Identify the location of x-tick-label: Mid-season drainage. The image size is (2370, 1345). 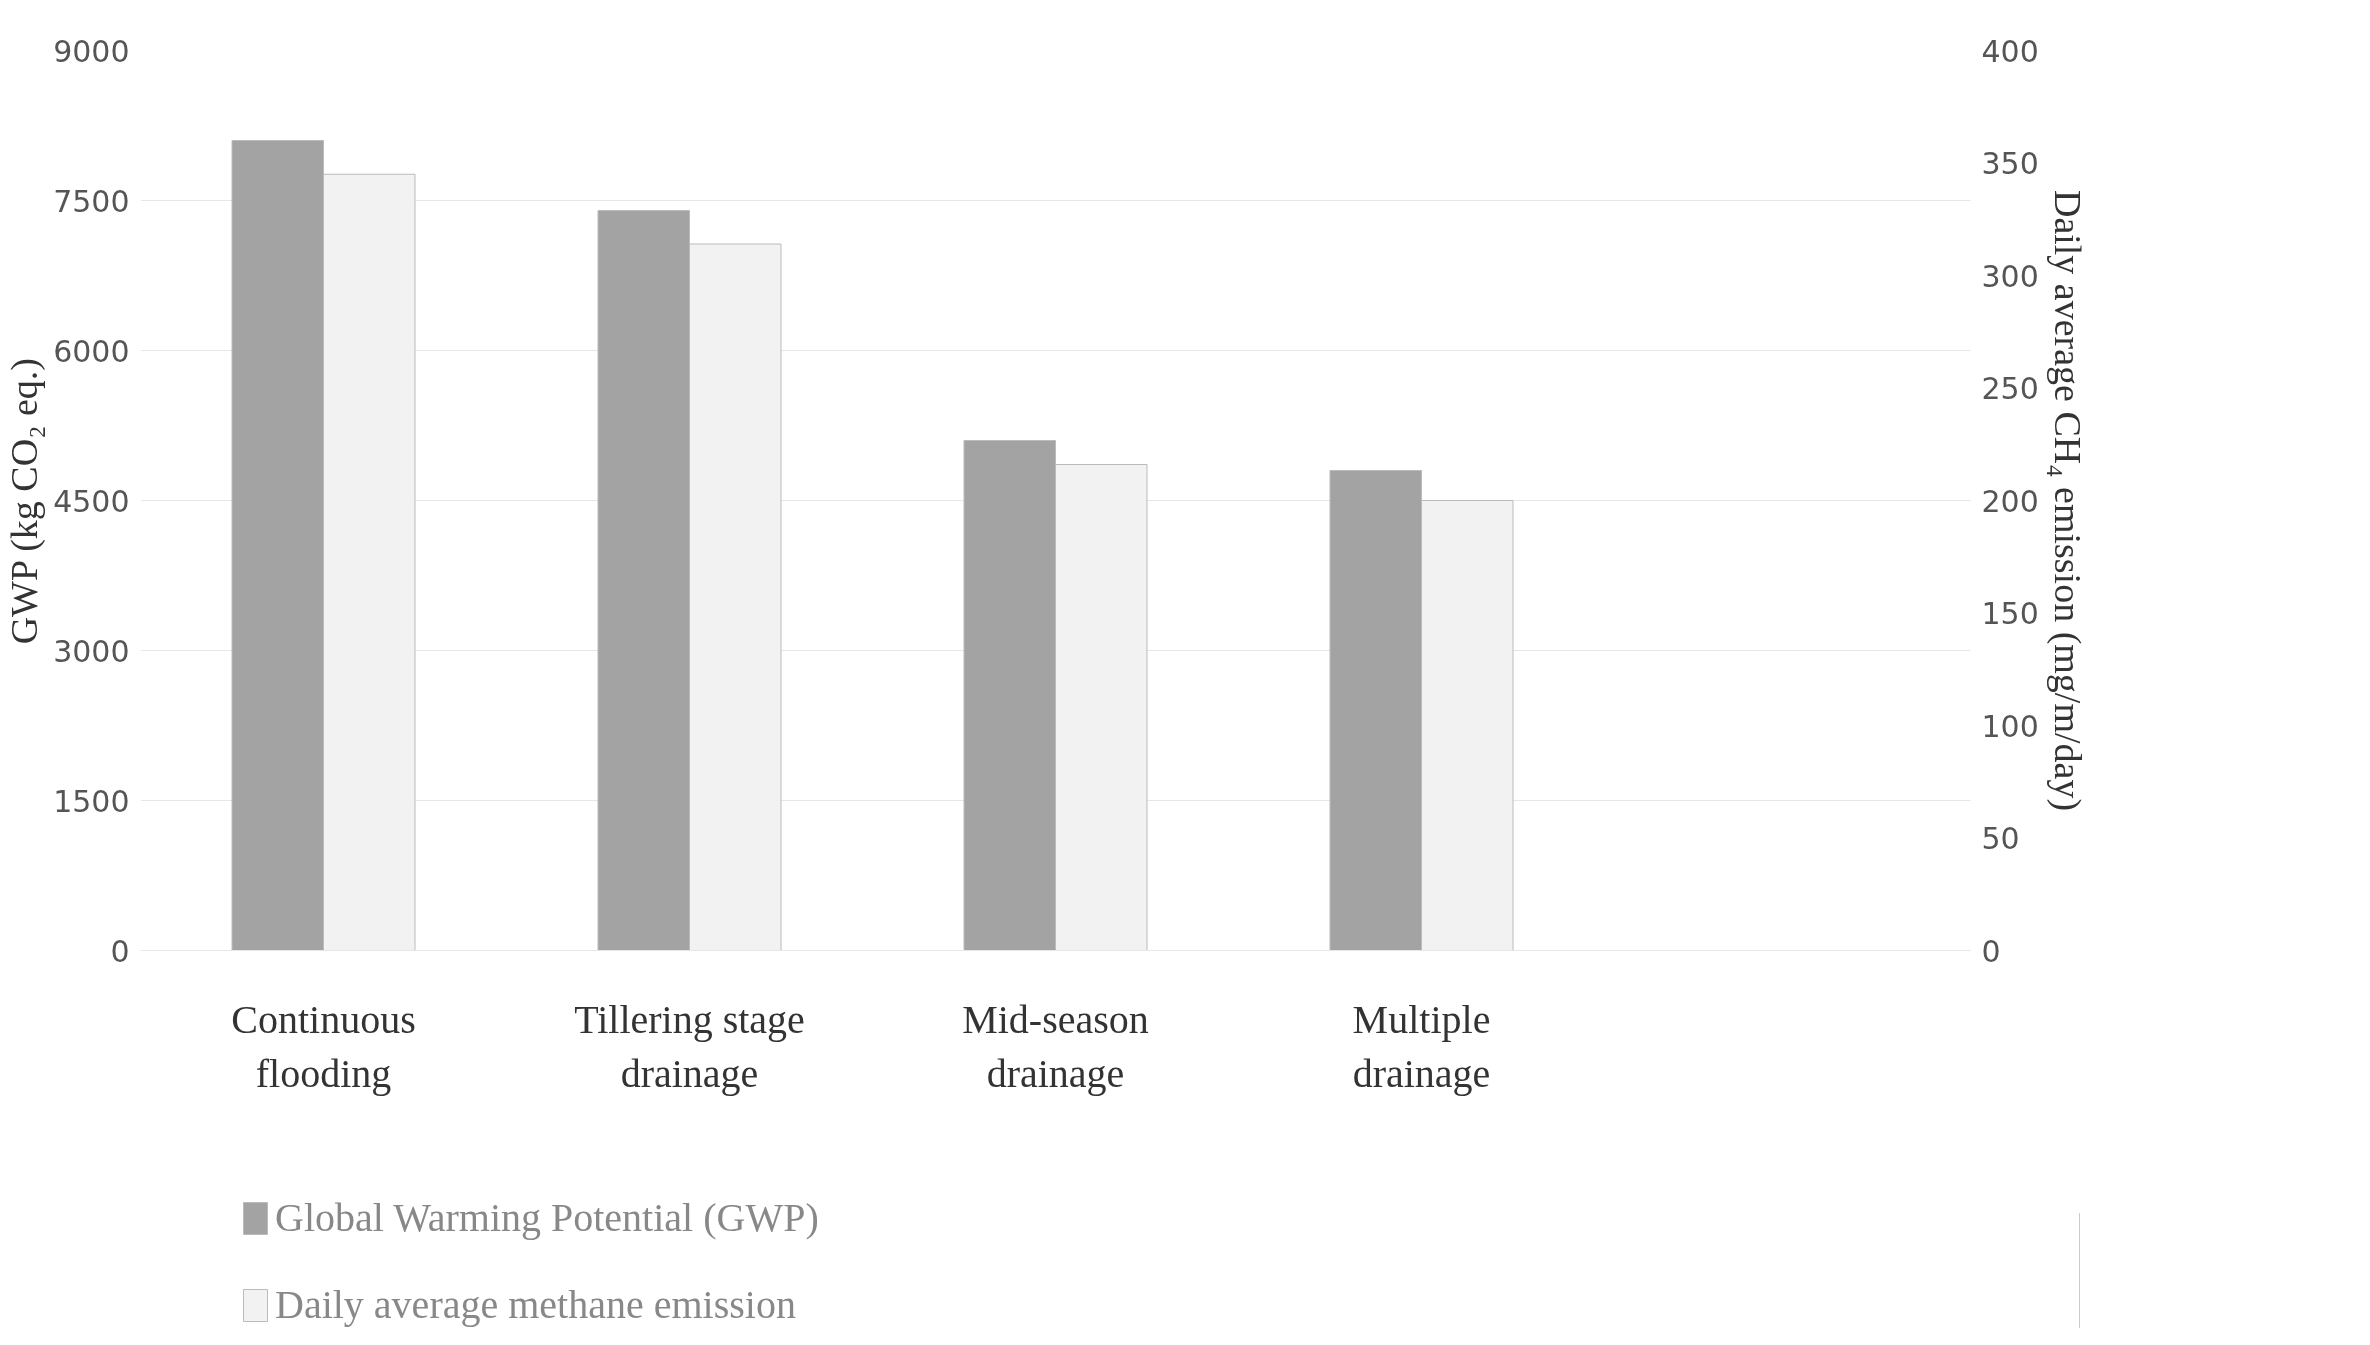
(1055, 1046).